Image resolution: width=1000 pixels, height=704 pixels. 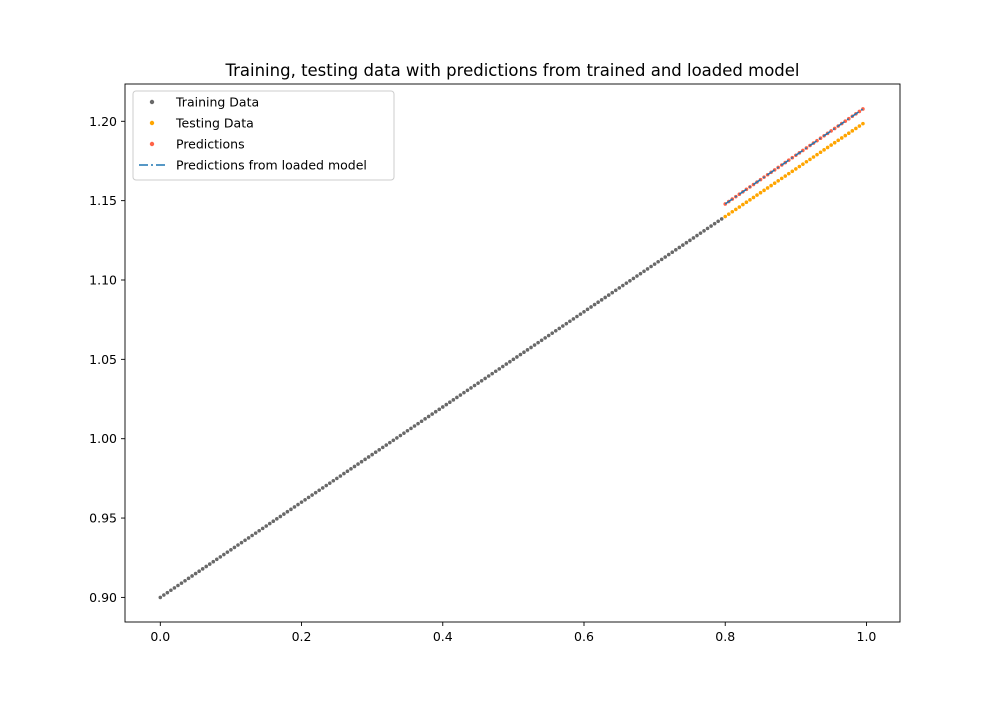 What do you see at coordinates (794, 156) in the screenshot?
I see `series-predictions-from-loaded-model` at bounding box center [794, 156].